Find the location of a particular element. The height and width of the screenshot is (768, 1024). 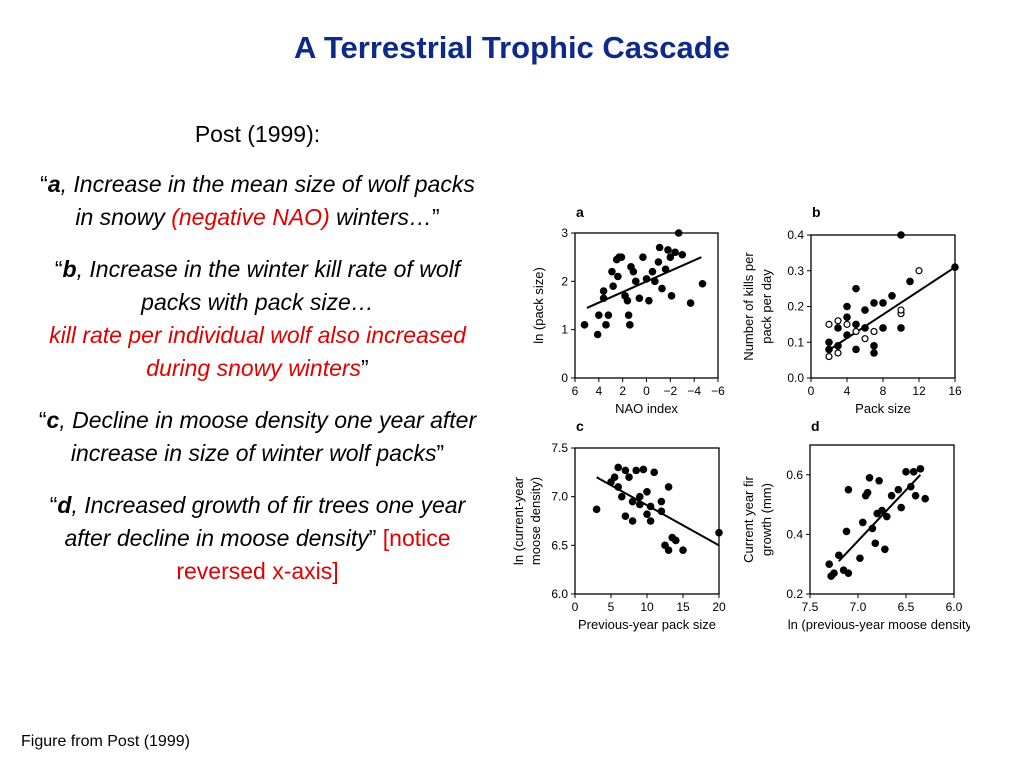

panel-d-ytick-label: 0.6 is located at coordinates (794, 475).